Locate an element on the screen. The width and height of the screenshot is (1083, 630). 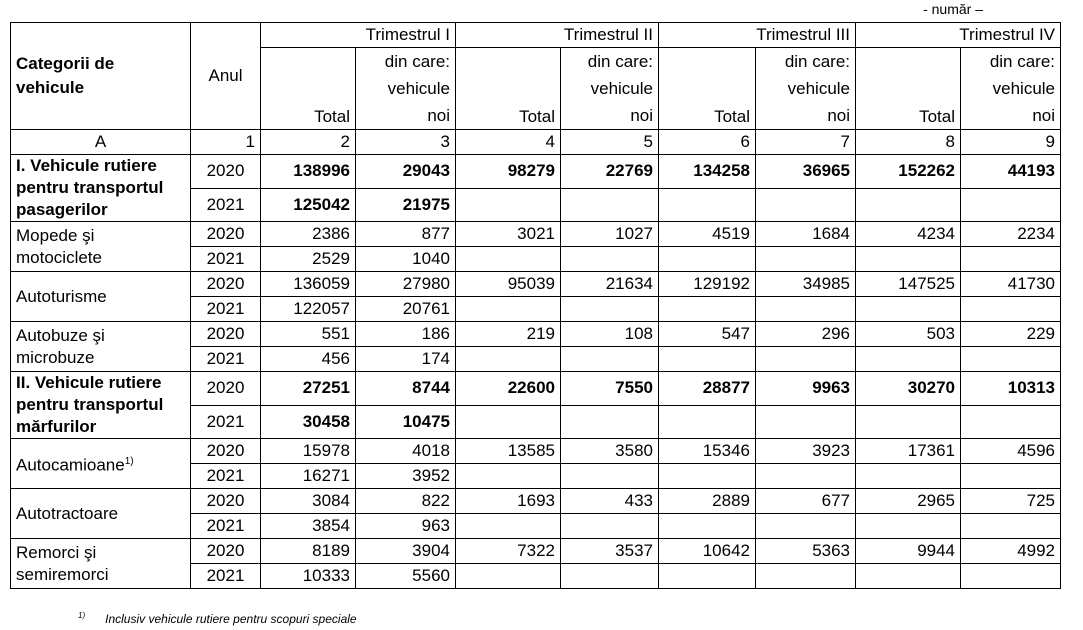
index-cell: A is located at coordinates (100, 142).